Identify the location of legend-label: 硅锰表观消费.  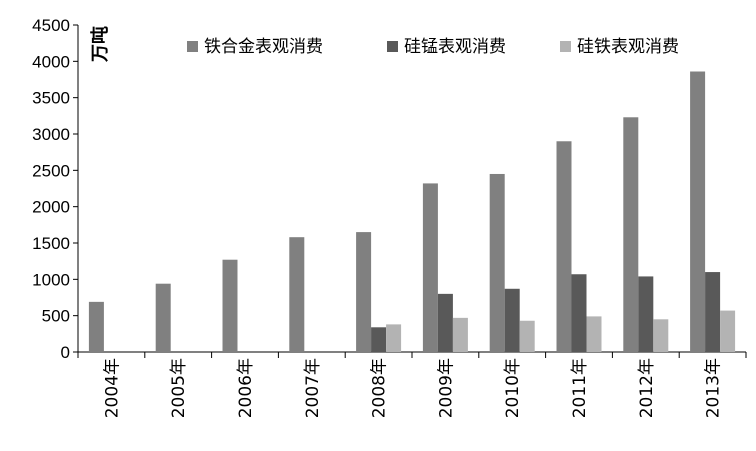
(455, 47).